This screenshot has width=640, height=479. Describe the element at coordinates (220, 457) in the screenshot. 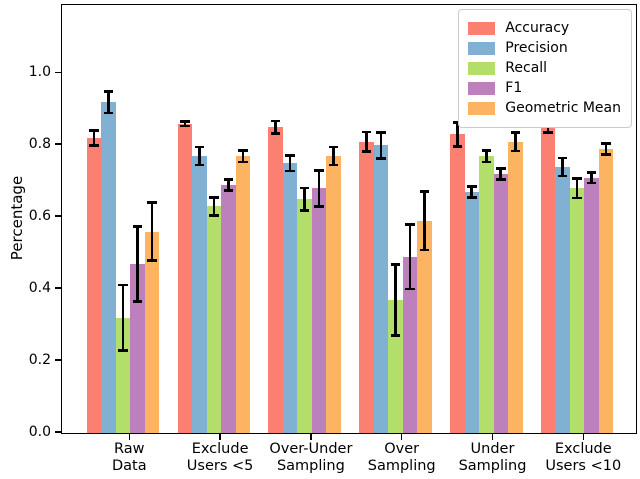

I see `x-tick-label-exclude-users-5: Exclude Users <5` at that location.